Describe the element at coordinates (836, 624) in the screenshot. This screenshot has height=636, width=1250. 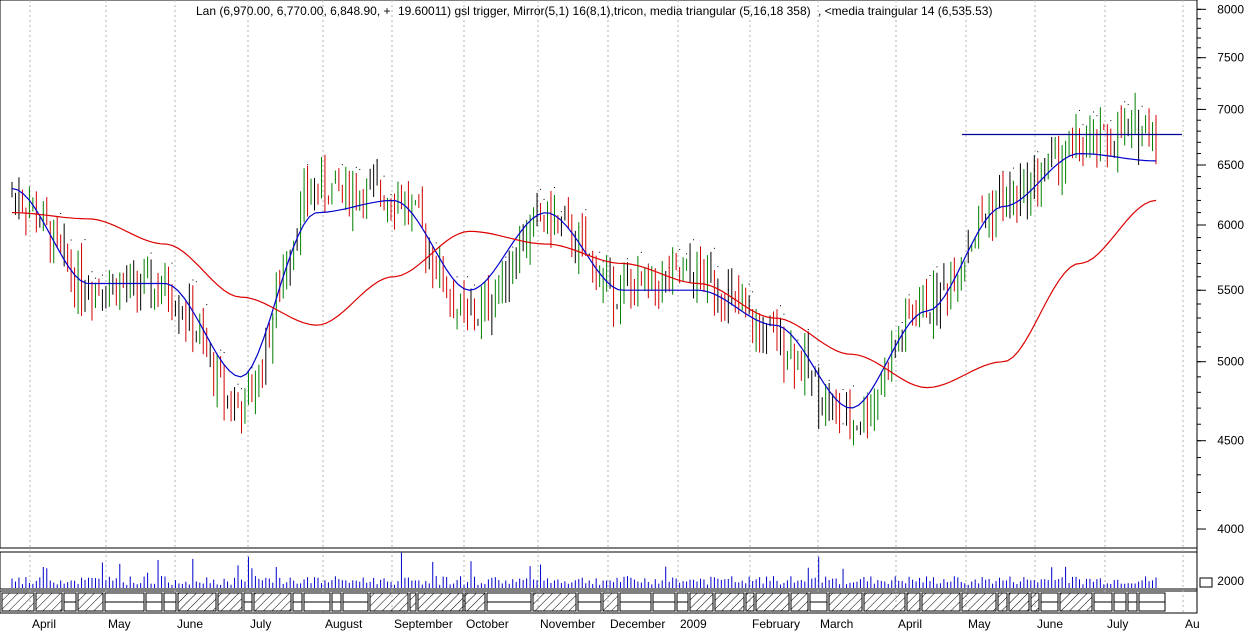
I see `month-label: March` at that location.